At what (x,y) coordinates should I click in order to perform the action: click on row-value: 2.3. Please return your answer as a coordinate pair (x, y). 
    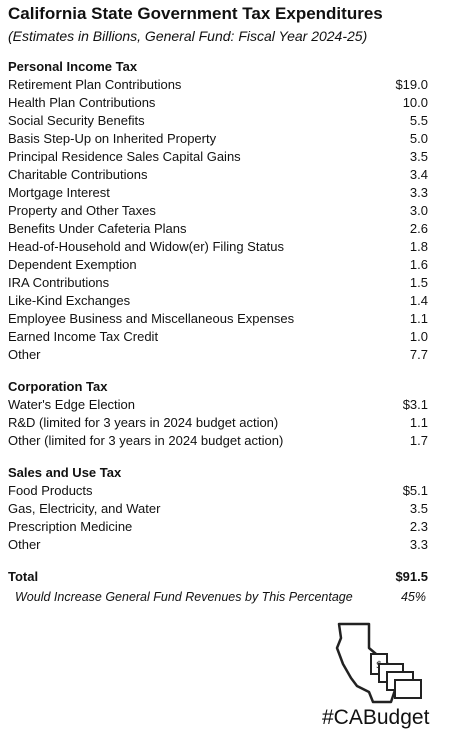
    Looking at the image, I should click on (418, 526).